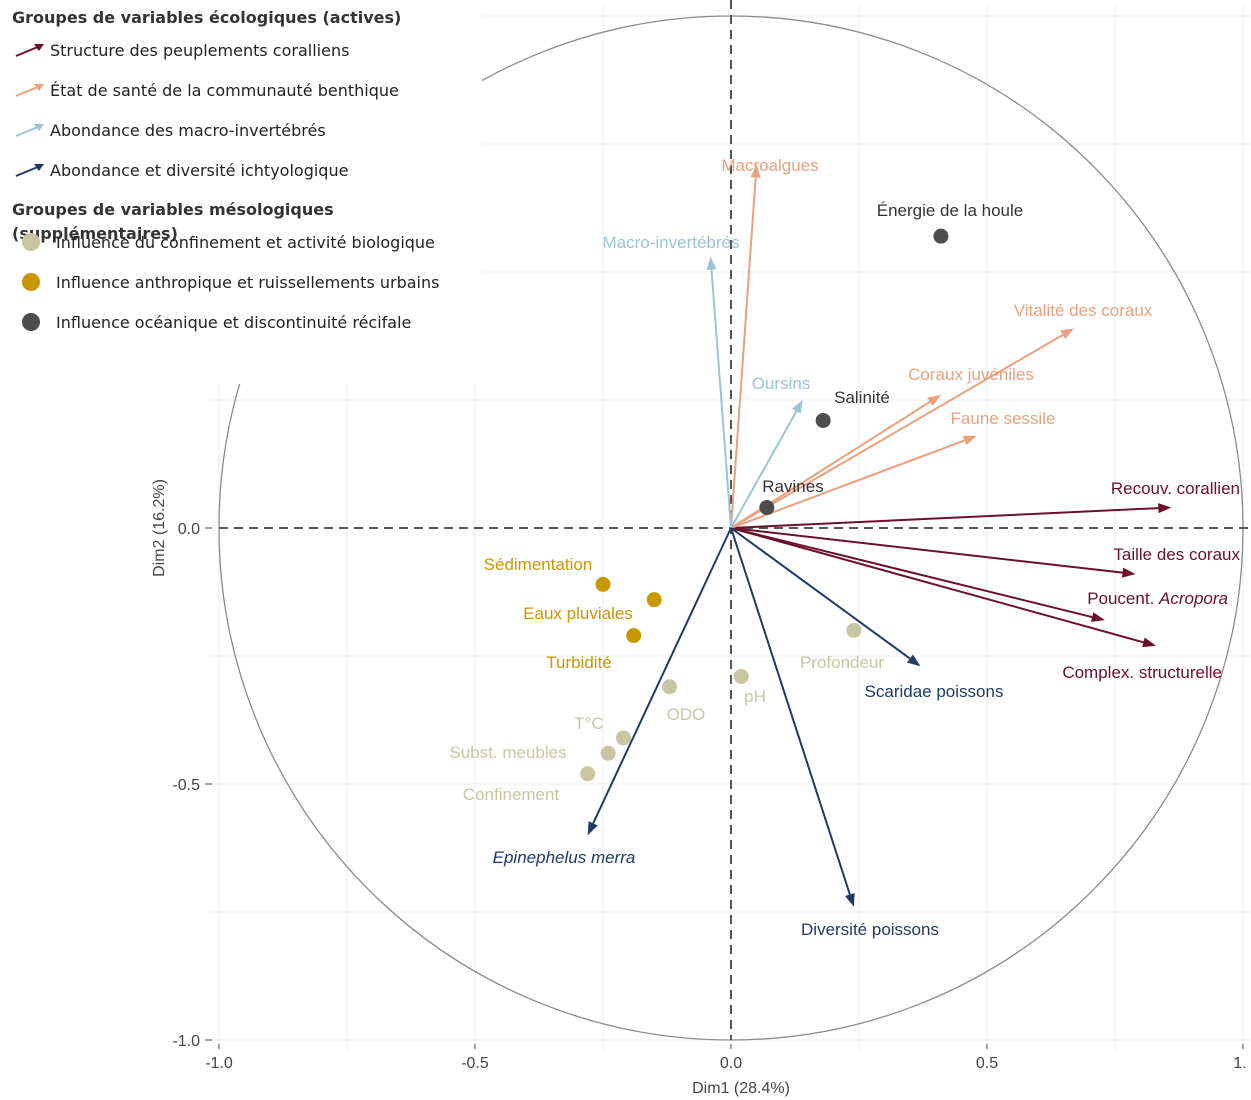  I want to click on y-axis-label: Dim2 (16.2%), so click(159, 528).